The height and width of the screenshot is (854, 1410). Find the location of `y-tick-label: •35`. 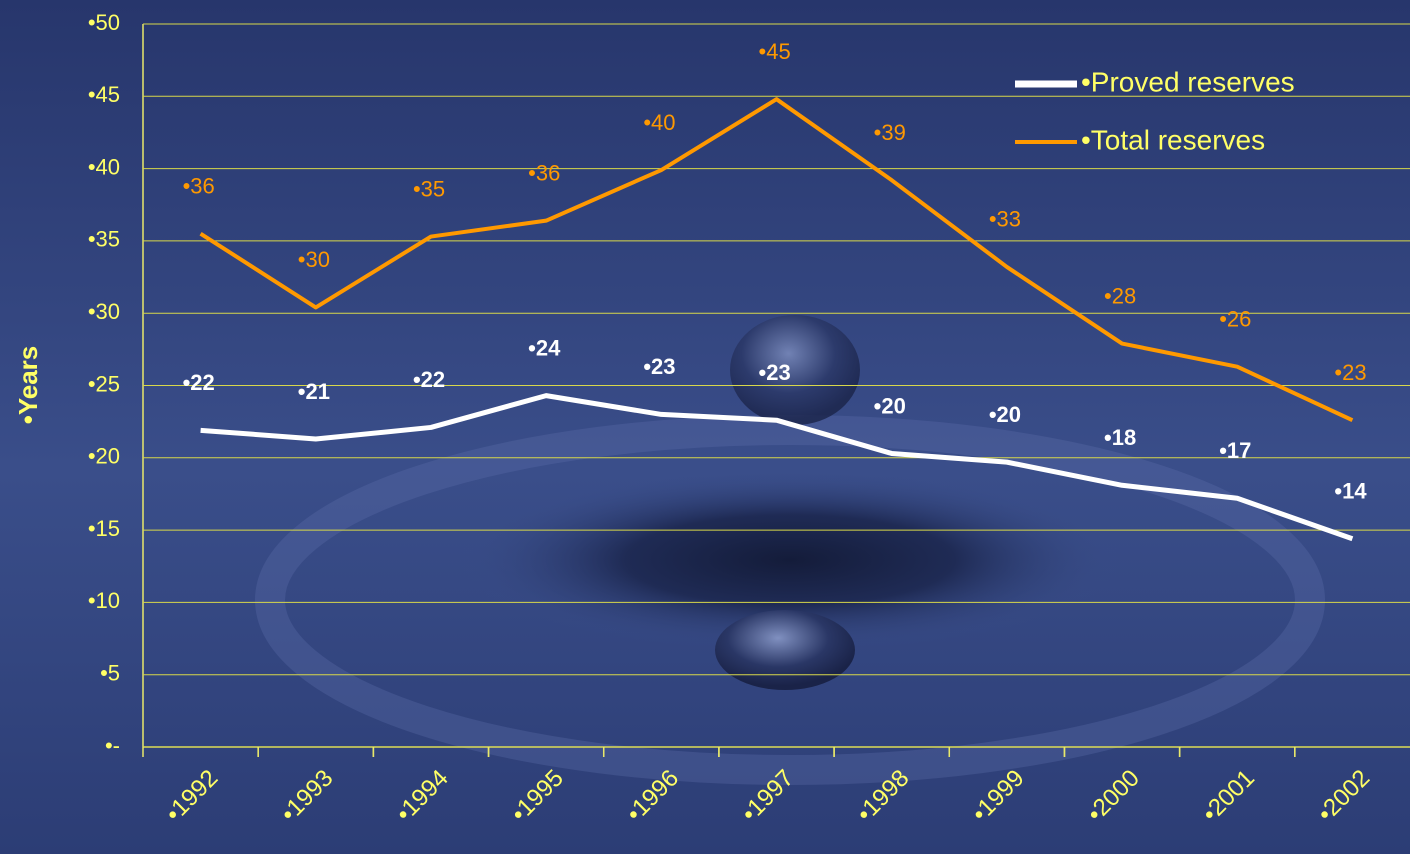

y-tick-label: •35 is located at coordinates (104, 239).